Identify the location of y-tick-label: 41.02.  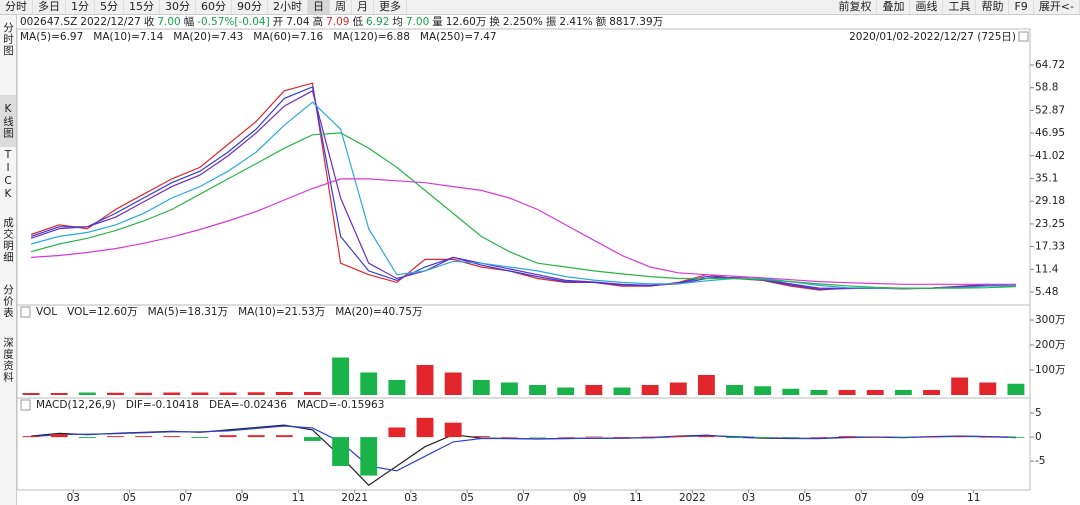
(1050, 156).